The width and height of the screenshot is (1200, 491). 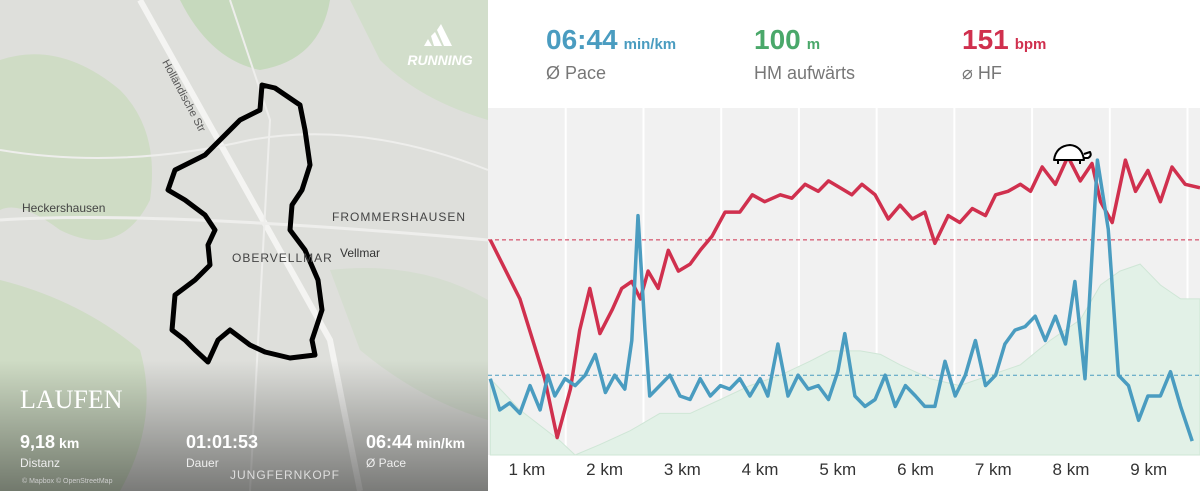 I want to click on attribution: © Mapbox © OpenStreetMap, so click(x=67, y=481).